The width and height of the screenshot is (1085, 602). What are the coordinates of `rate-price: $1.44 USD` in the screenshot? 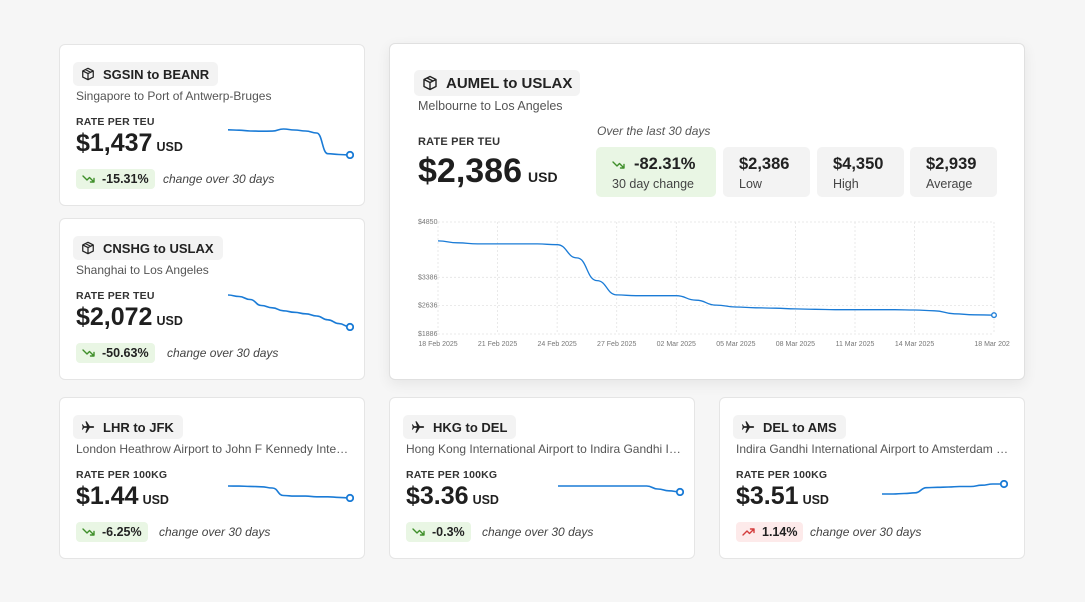 It's located at (122, 496).